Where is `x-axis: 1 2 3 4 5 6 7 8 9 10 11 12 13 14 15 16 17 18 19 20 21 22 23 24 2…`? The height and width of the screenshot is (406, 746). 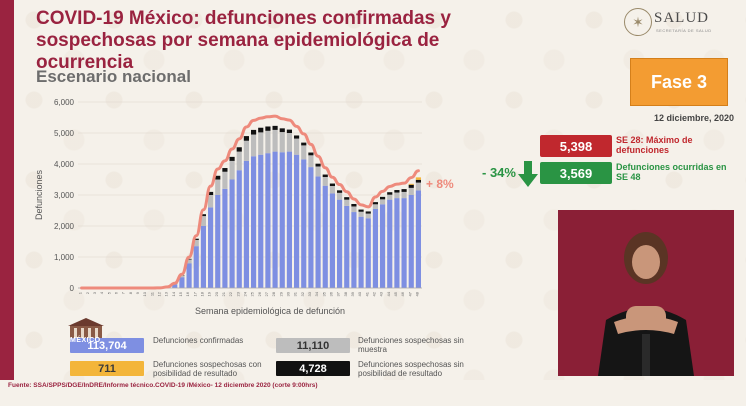 x-axis: 1 2 3 4 5 6 7 8 9 10 11 12 13 14 15 16 17 18 19 20 21 22 23 24 2… is located at coordinates (250, 291).